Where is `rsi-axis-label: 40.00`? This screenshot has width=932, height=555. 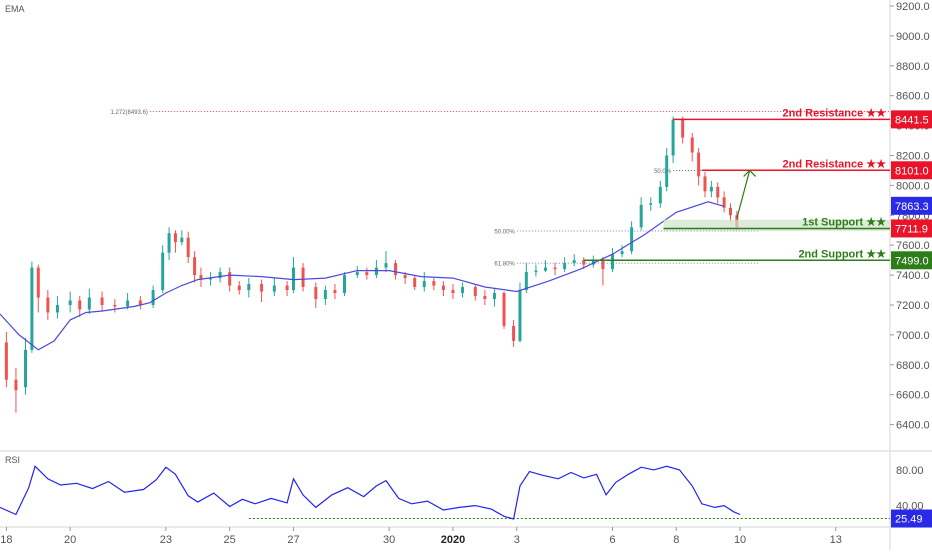 rsi-axis-label: 40.00 is located at coordinates (910, 507).